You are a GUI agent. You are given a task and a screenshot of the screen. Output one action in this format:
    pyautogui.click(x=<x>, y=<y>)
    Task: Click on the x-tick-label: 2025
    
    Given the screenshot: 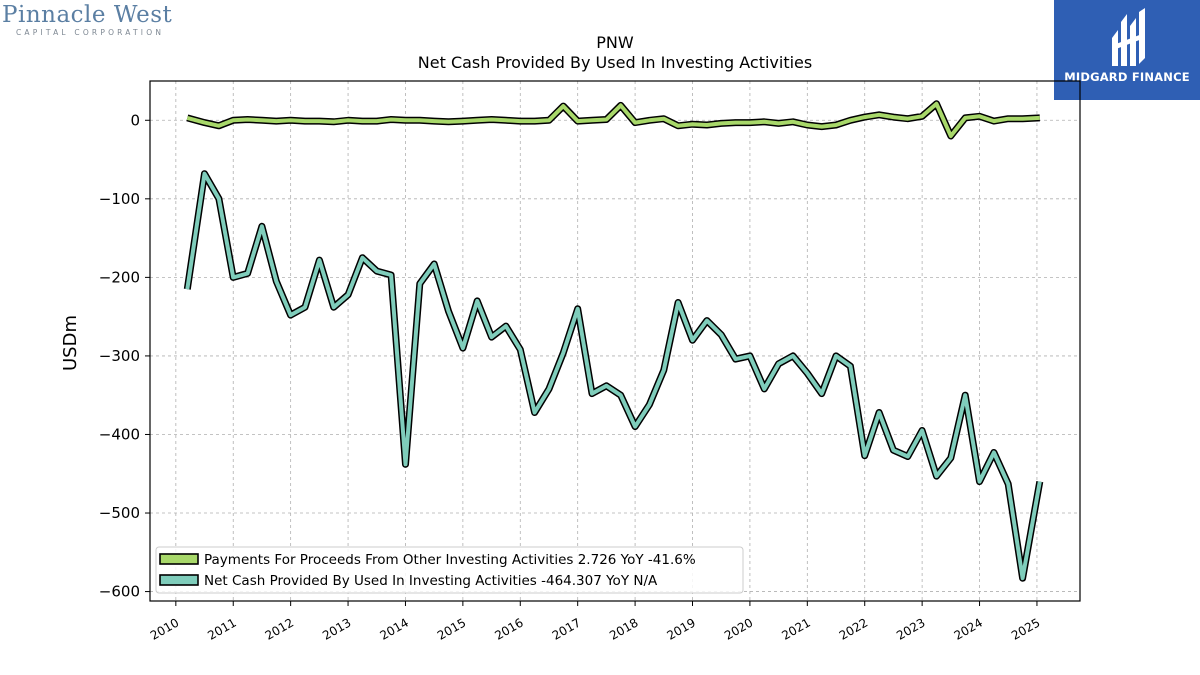 What is the action you would take?
    pyautogui.click(x=1025, y=628)
    